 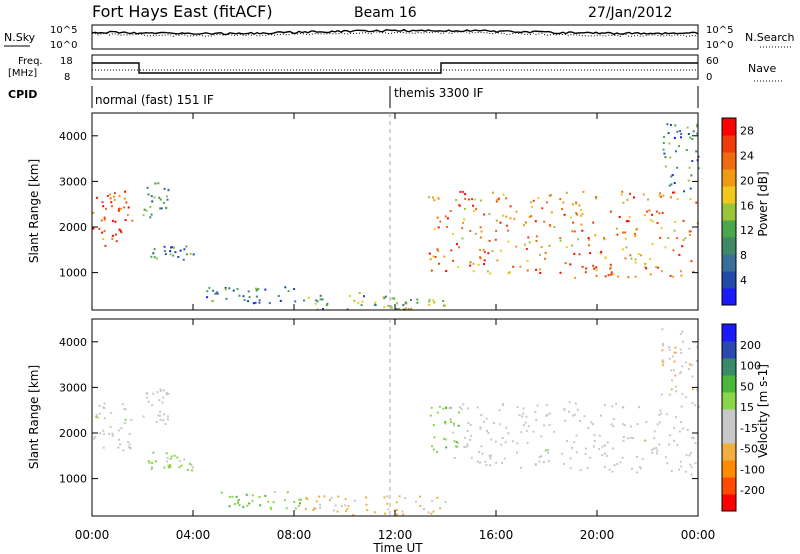 I want to click on cpid-mode-1: normal (fast) 151 IF, so click(x=154, y=100).